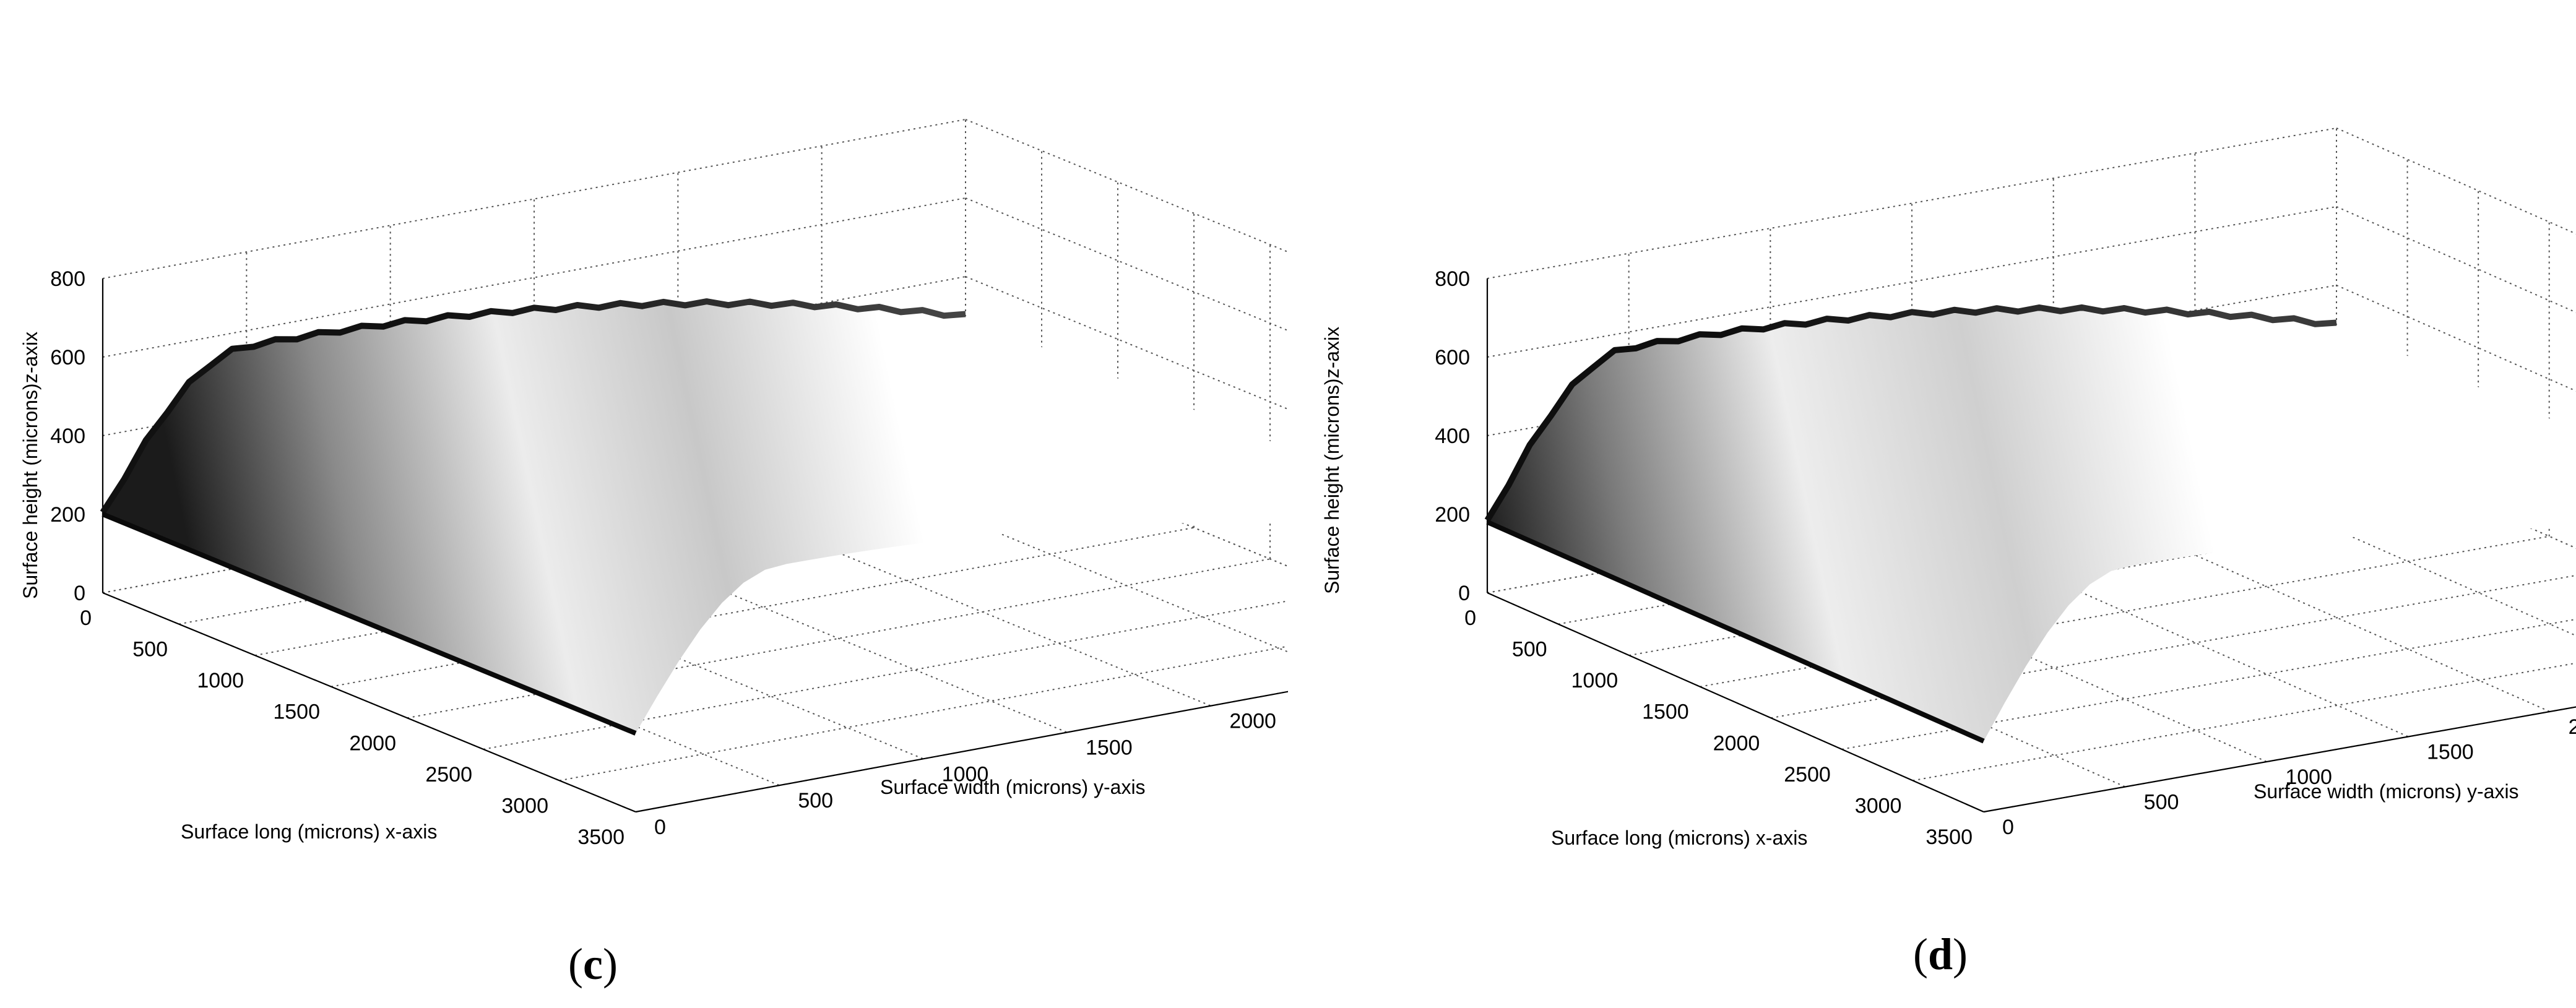 The width and height of the screenshot is (2576, 1008). I want to click on panel-label-c: (c), so click(593, 964).